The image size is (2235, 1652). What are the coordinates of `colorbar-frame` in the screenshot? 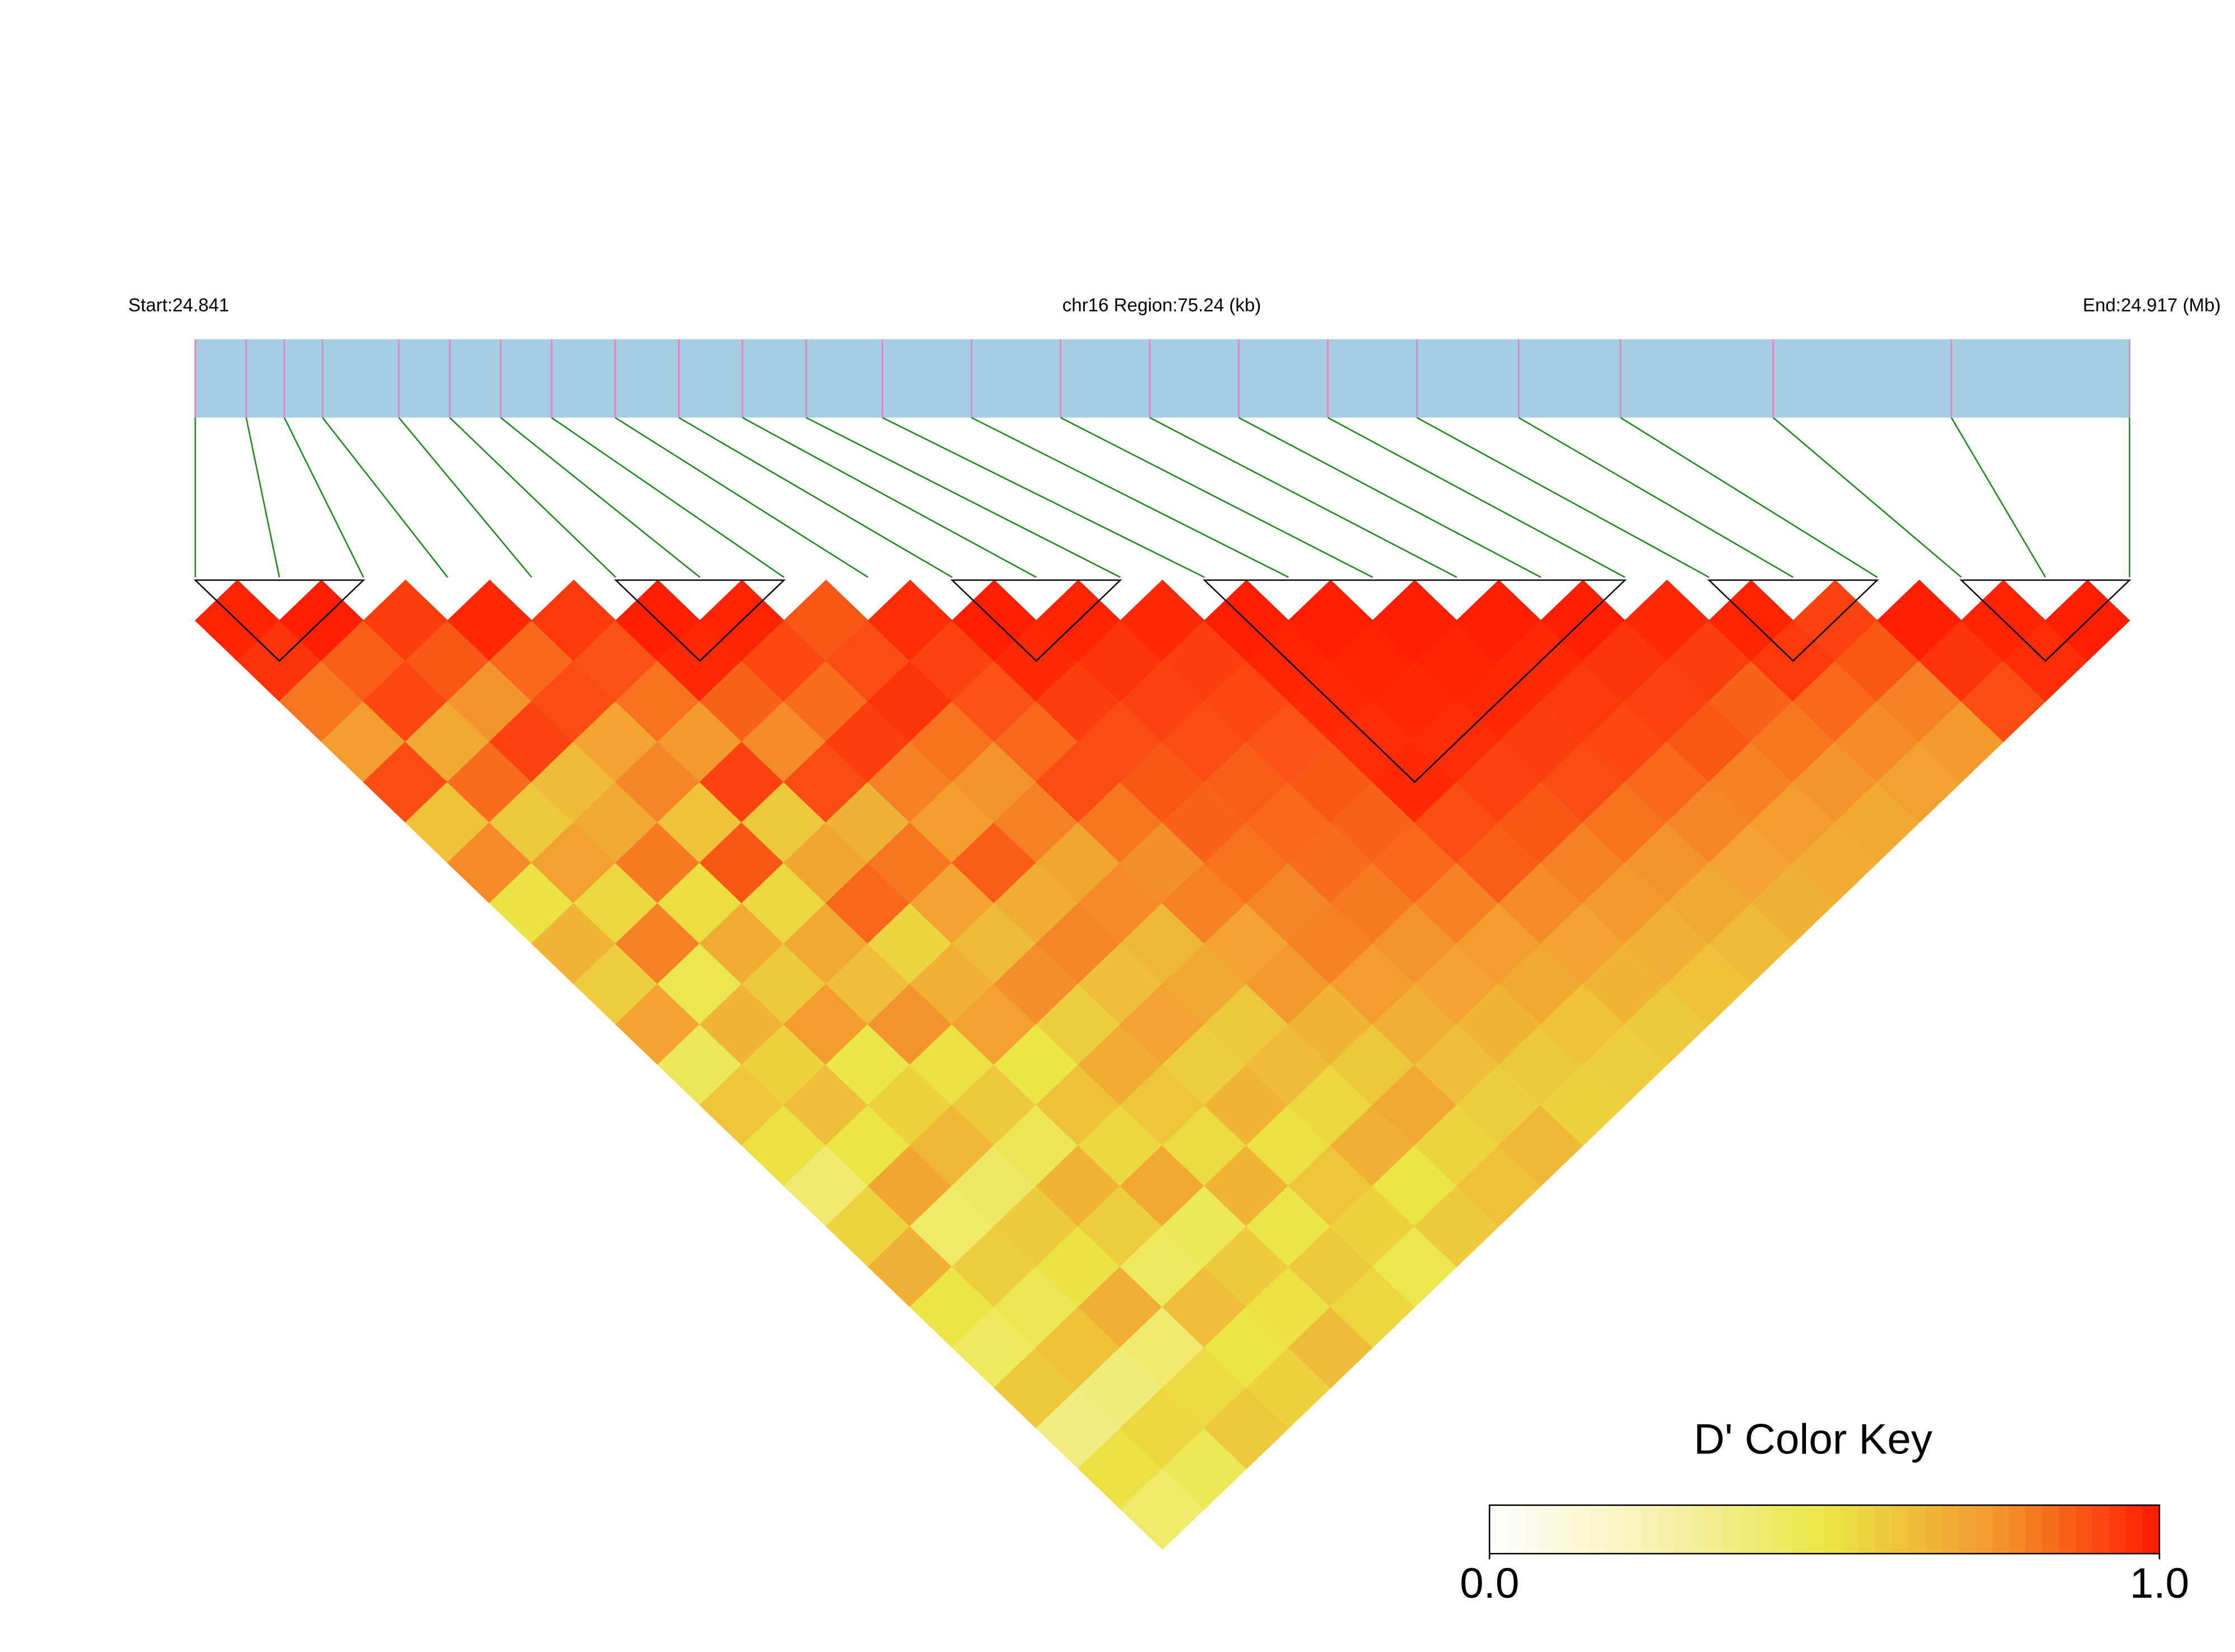 It's located at (1825, 1529).